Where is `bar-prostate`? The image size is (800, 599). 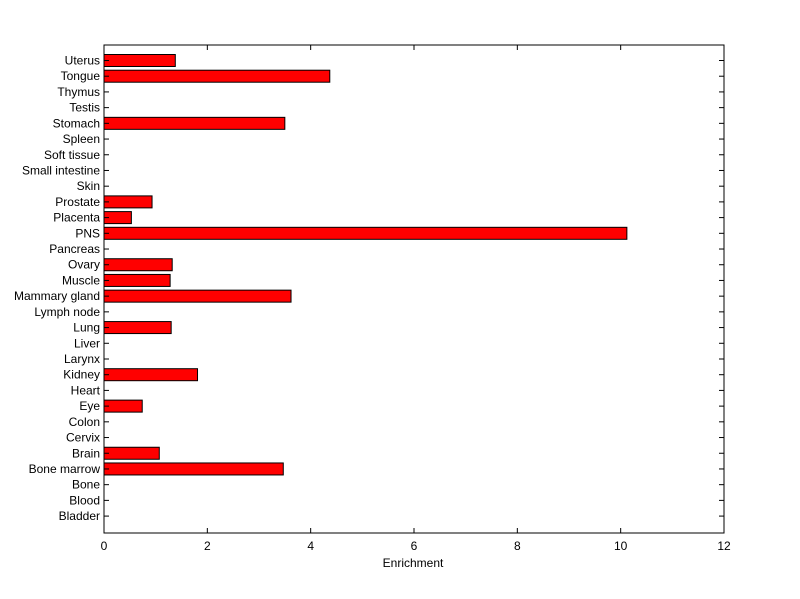
bar-prostate is located at coordinates (128, 202).